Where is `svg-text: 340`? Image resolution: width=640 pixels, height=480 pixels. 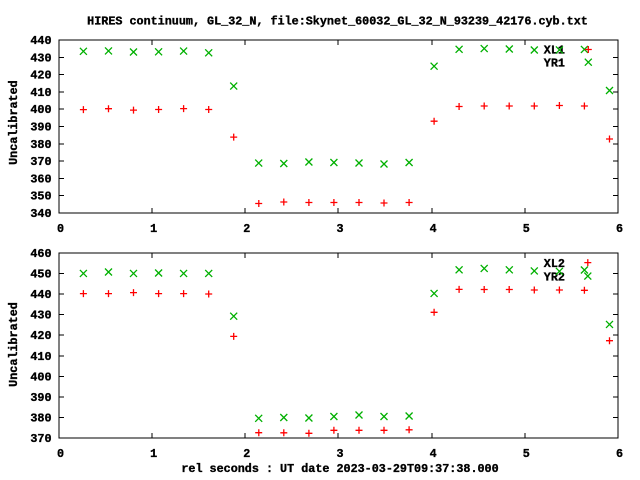
svg-text: 340 is located at coordinates (40, 214).